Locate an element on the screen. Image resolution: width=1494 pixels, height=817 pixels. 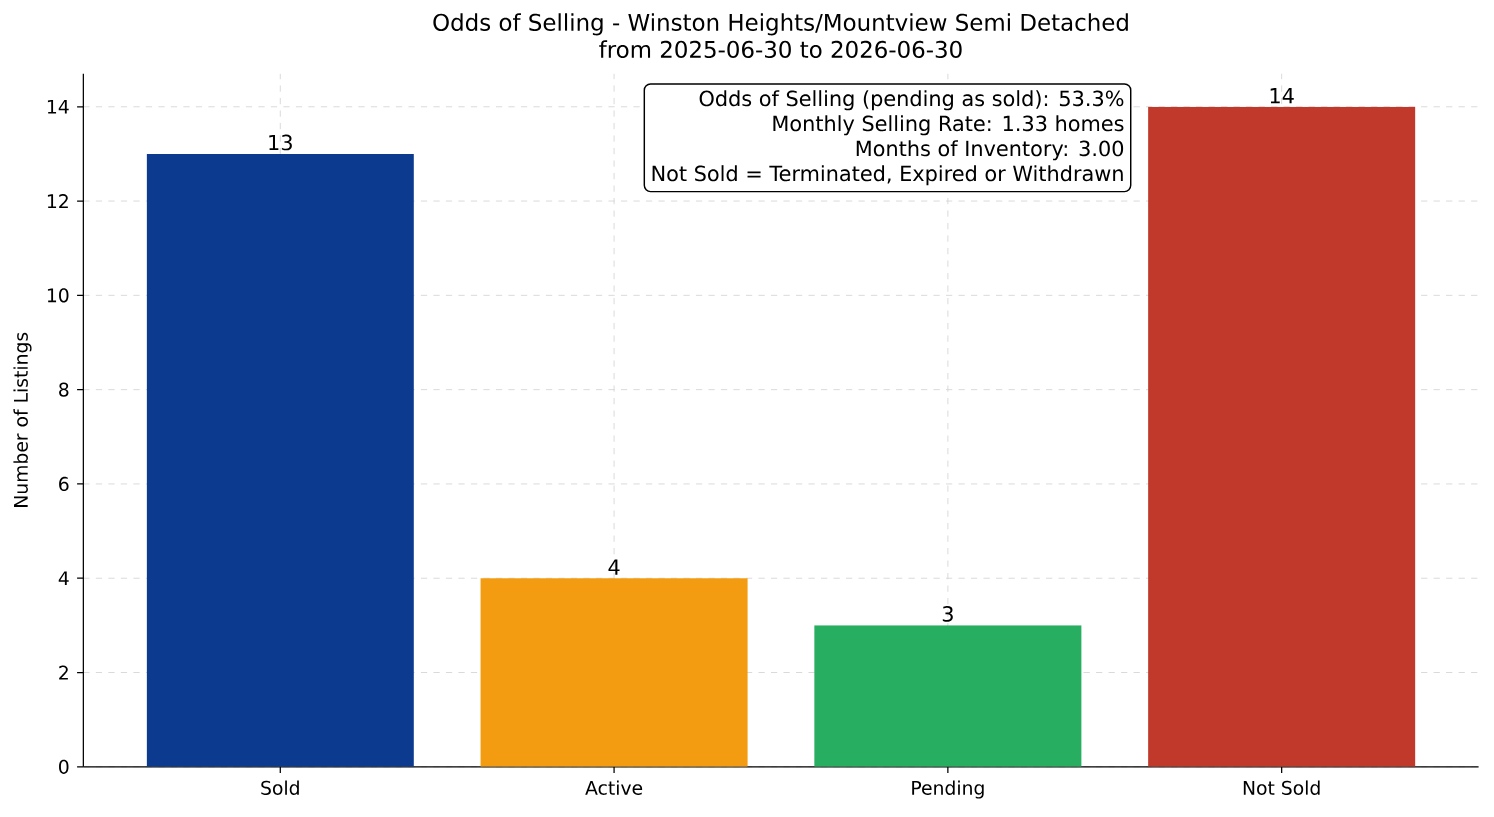
x-tick-label: Not Sold is located at coordinates (1281, 788).